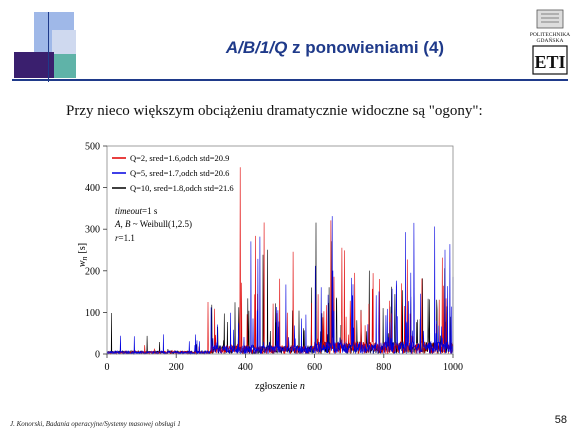 The width and height of the screenshot is (581, 440). I want to click on university-logo: POLITECHNIKA GDAŃSKA ETI, so click(550, 42).